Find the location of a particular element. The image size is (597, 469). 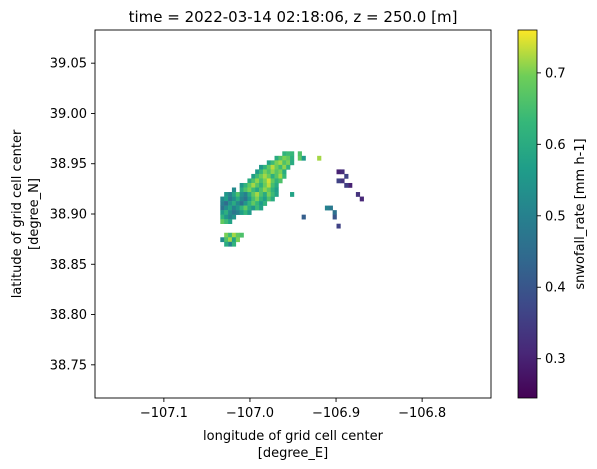

colorbar-gradient is located at coordinates (527, 214).